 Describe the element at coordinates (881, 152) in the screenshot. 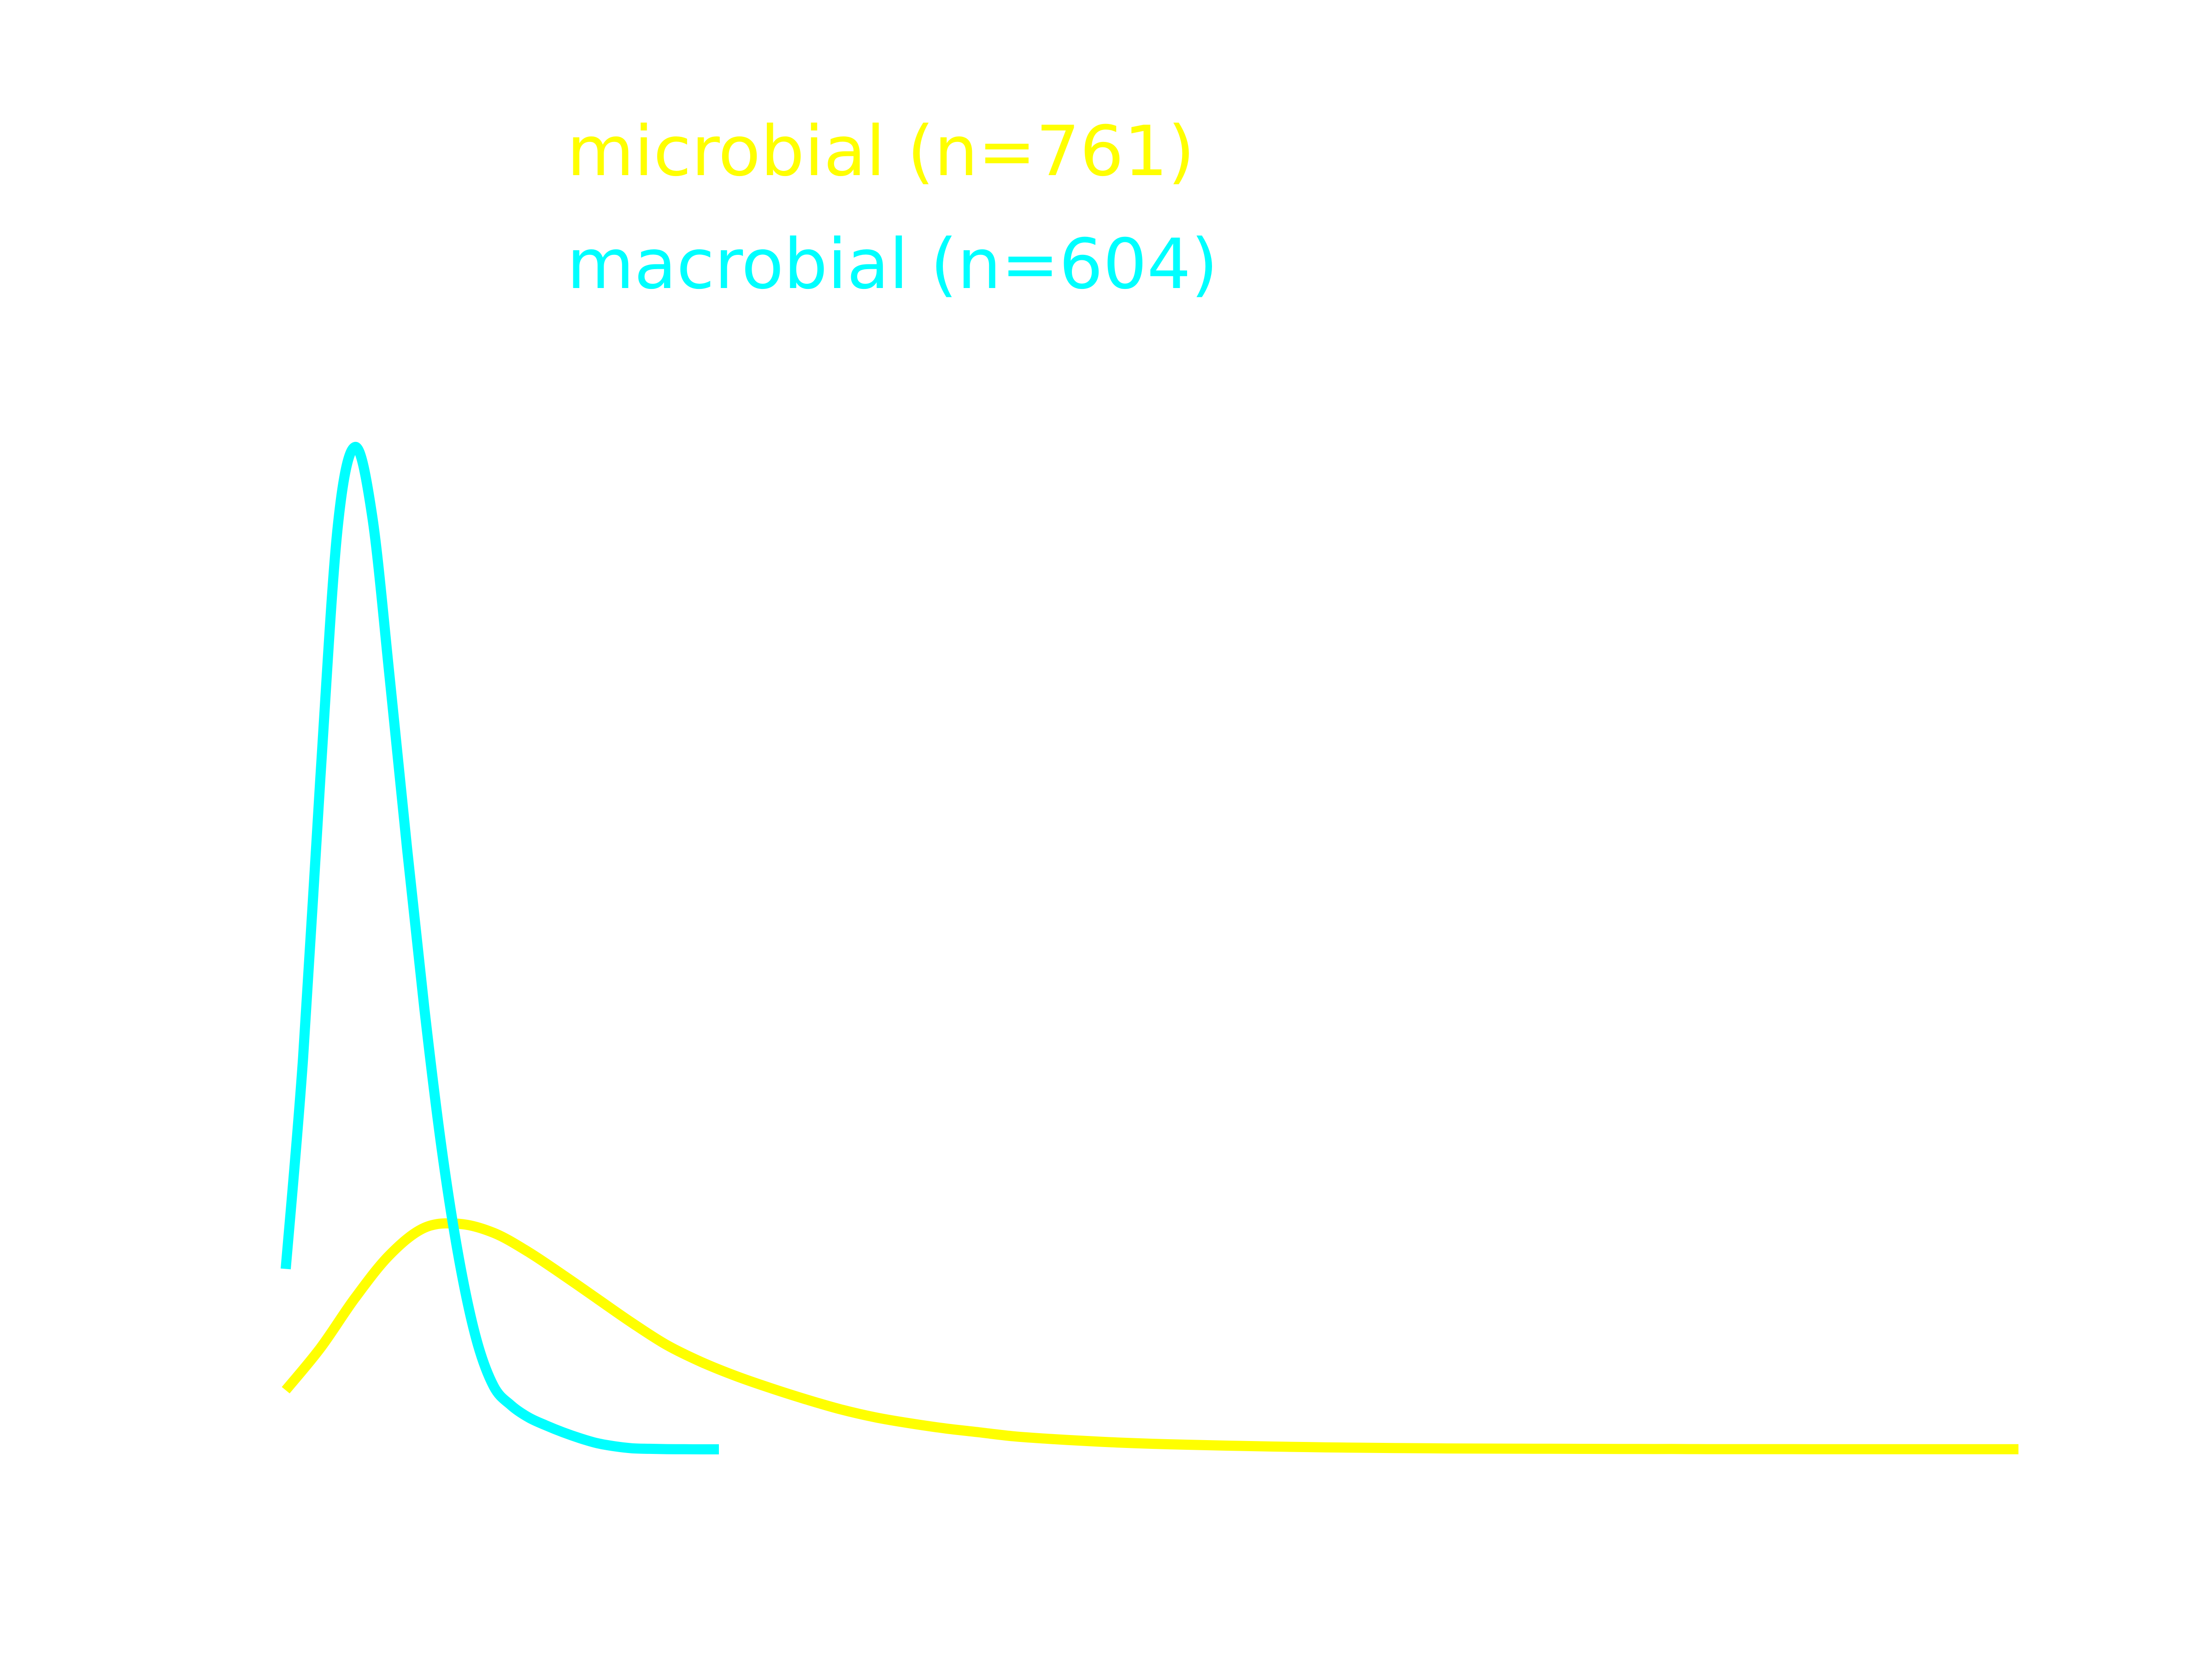

I see `legend-entry-microbial: microbial (n=761)` at that location.